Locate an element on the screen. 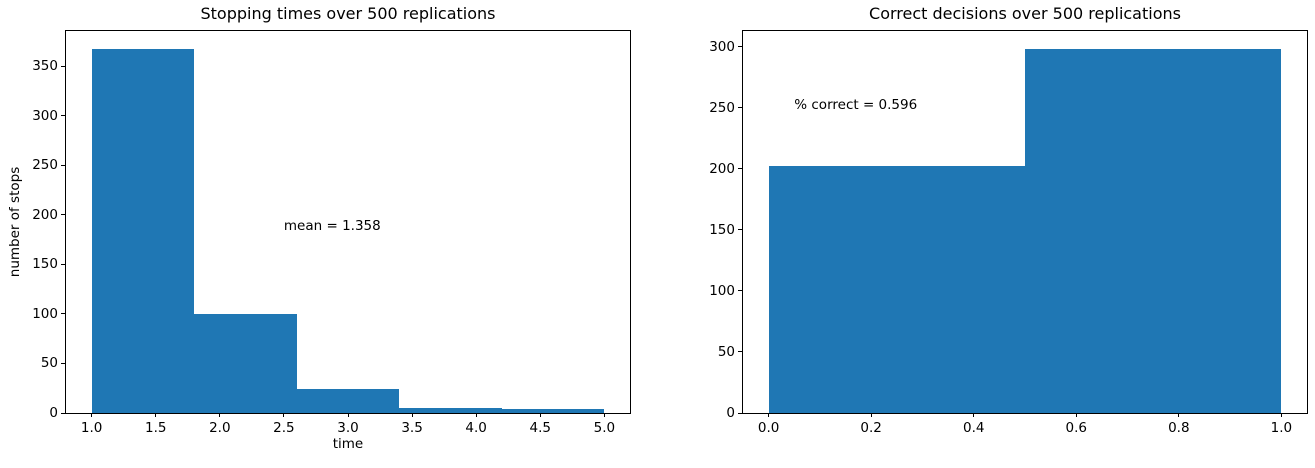 The width and height of the screenshot is (1315, 468). left-y-axis-label: number of stops is located at coordinates (15, 222).